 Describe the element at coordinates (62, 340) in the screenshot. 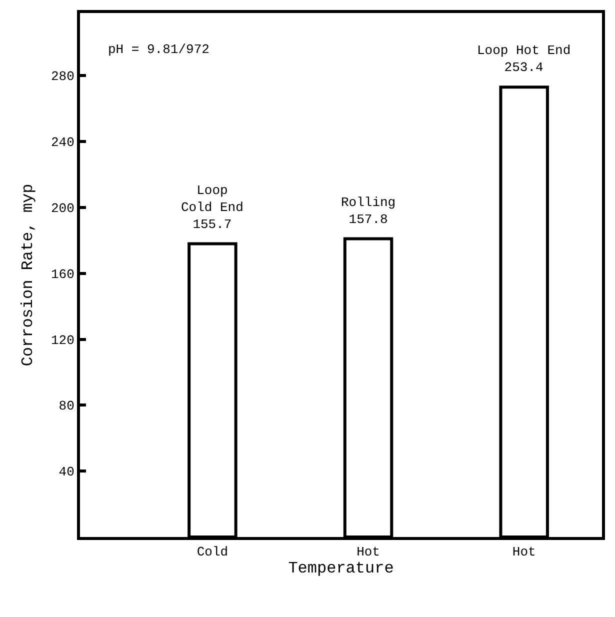

I see `y-tick-label: 120` at that location.